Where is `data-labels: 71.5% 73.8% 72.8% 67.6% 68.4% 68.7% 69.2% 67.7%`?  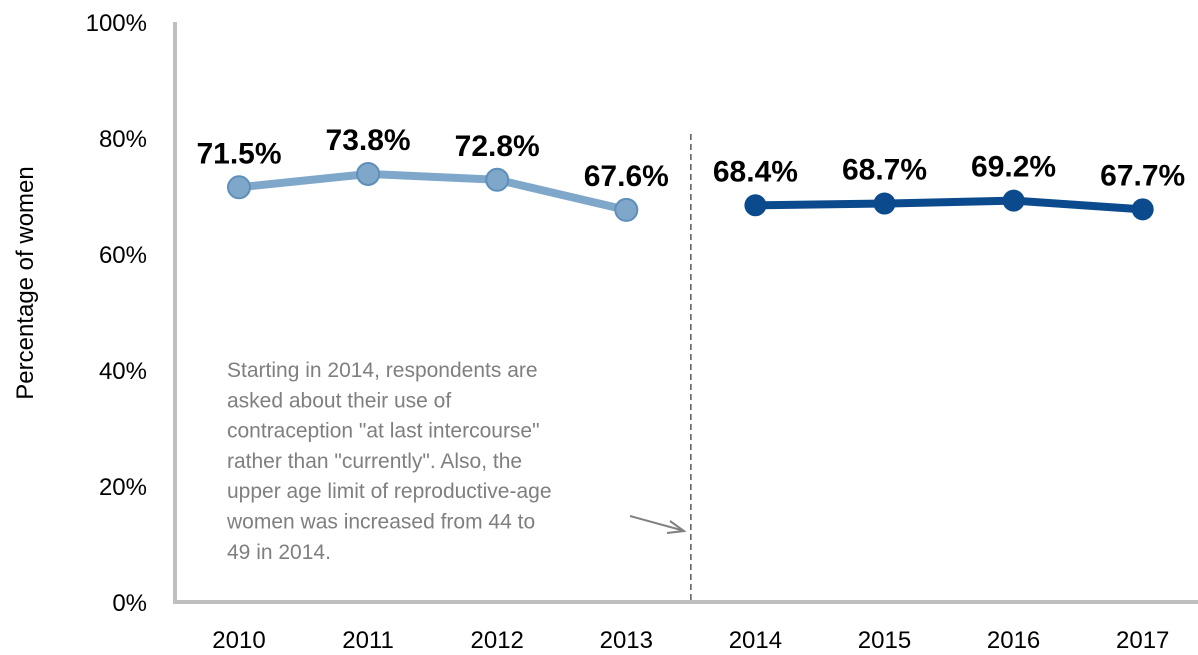
data-labels: 71.5% 73.8% 72.8% 67.6% 68.4% 68.7% 69.2% 67.7% is located at coordinates (690, 158).